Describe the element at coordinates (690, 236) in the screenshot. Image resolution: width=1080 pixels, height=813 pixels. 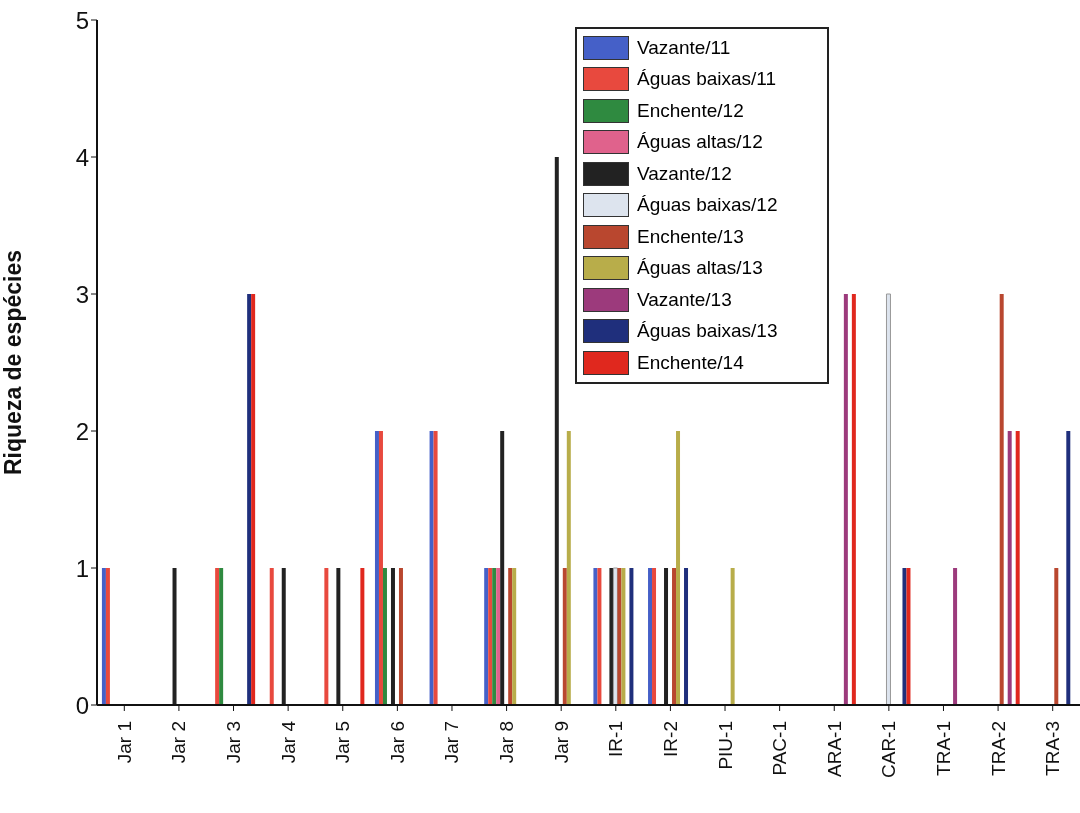
I see `legend-label: Enchente/13` at that location.